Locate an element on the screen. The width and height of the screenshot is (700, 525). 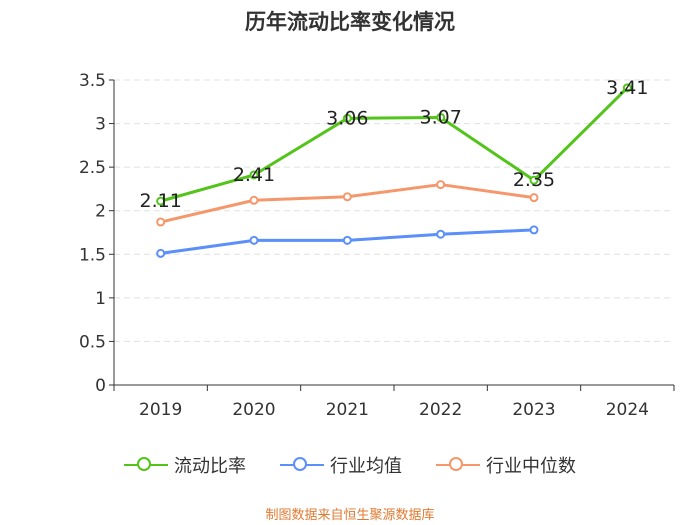
legend-item-current-ratio: 流动比率 is located at coordinates (185, 465).